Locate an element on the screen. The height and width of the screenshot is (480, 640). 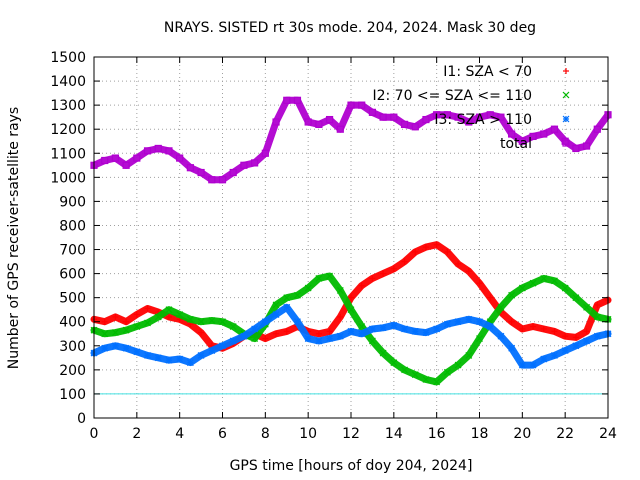
data-point-s3-p36 is located at coordinates (479, 117).